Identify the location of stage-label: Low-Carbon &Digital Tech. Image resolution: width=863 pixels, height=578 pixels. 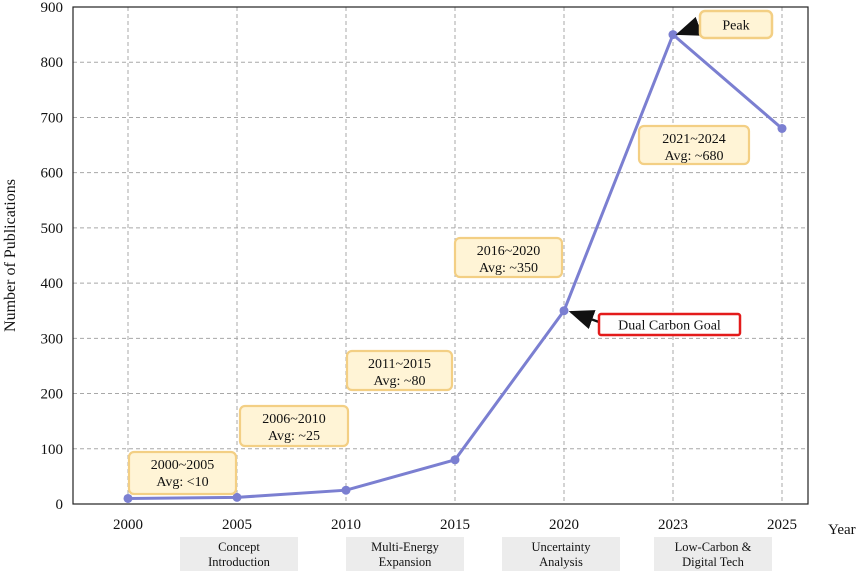
(713, 554).